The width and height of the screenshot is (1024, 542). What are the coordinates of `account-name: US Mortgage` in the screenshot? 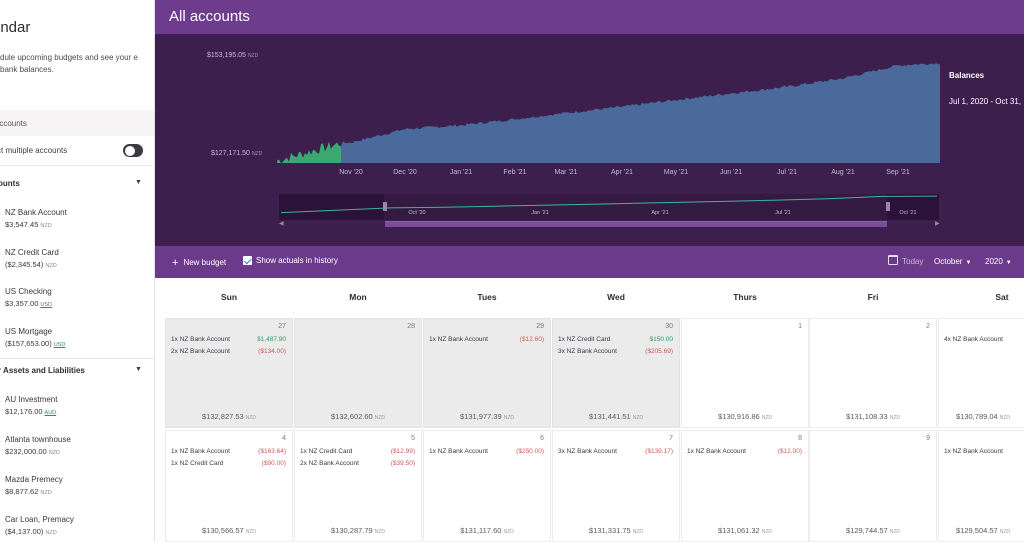 It's located at (29, 331).